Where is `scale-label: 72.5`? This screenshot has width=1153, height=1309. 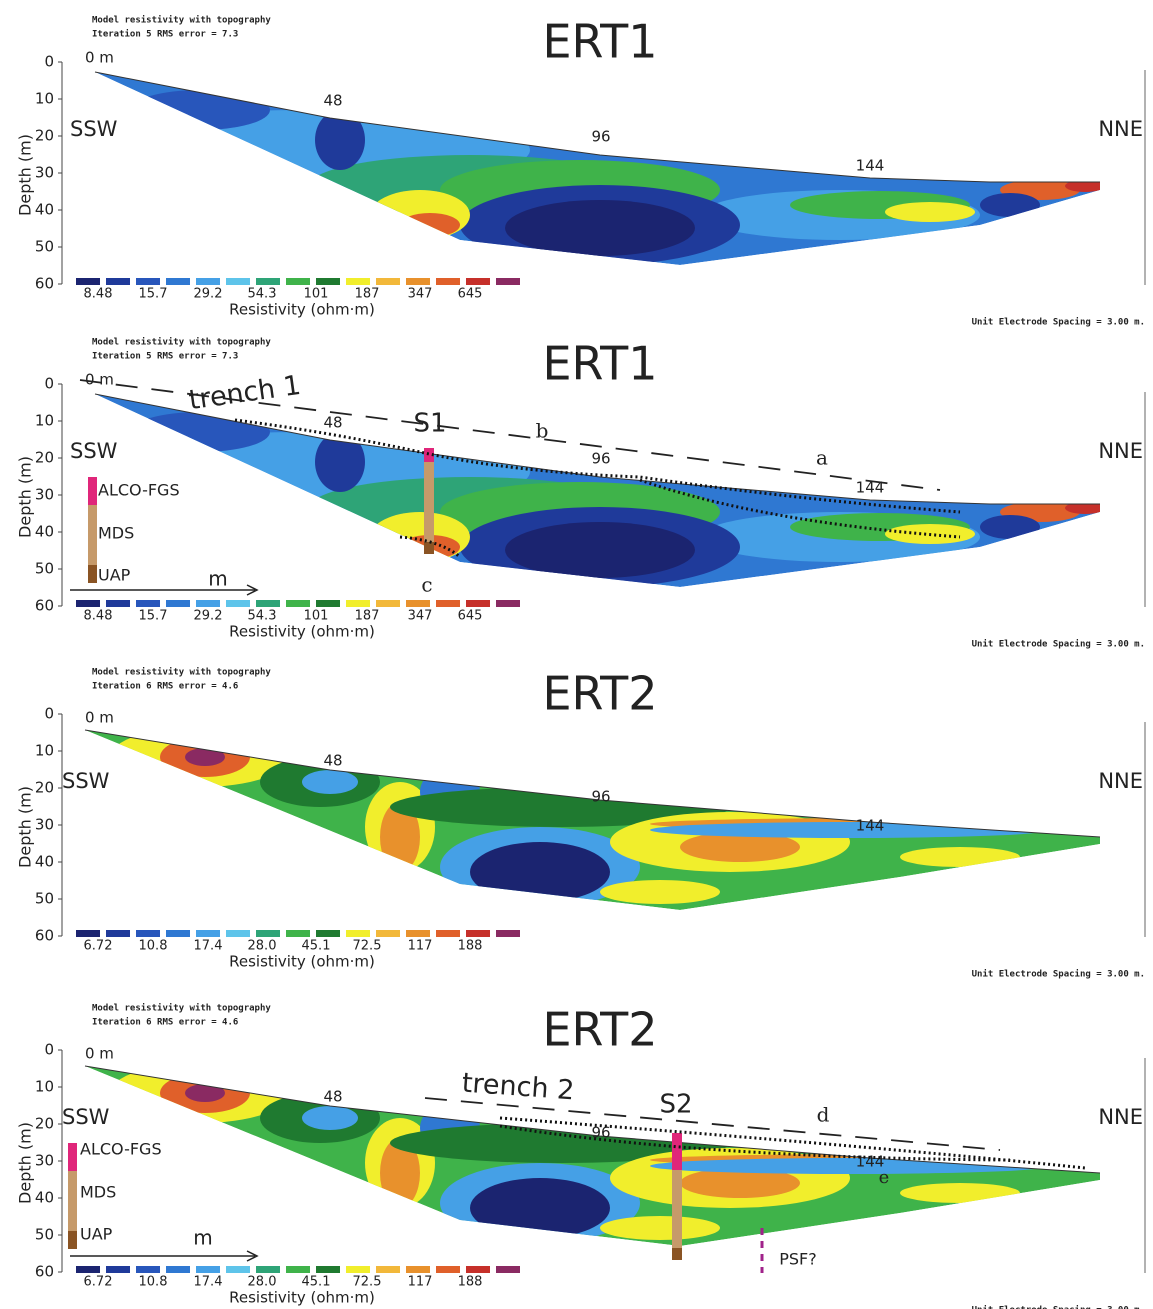 scale-label: 72.5 is located at coordinates (367, 1282).